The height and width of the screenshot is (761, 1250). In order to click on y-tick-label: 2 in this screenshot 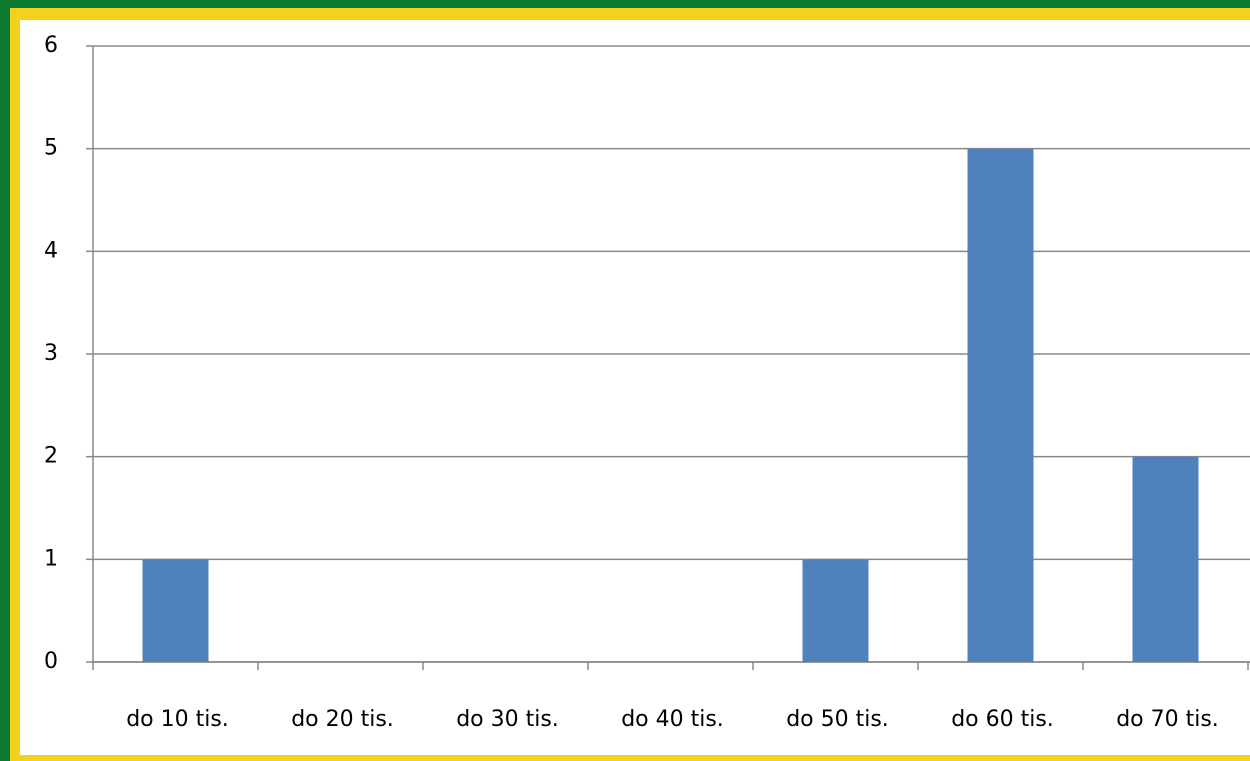, I will do `click(51, 456)`.